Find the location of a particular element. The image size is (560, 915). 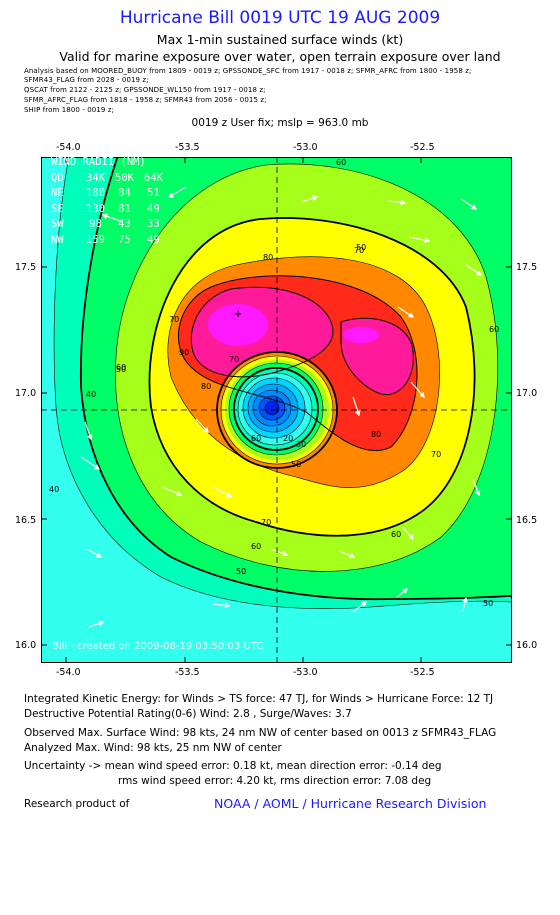

y-tick-label-right: 17.5 is located at coordinates (527, 267).